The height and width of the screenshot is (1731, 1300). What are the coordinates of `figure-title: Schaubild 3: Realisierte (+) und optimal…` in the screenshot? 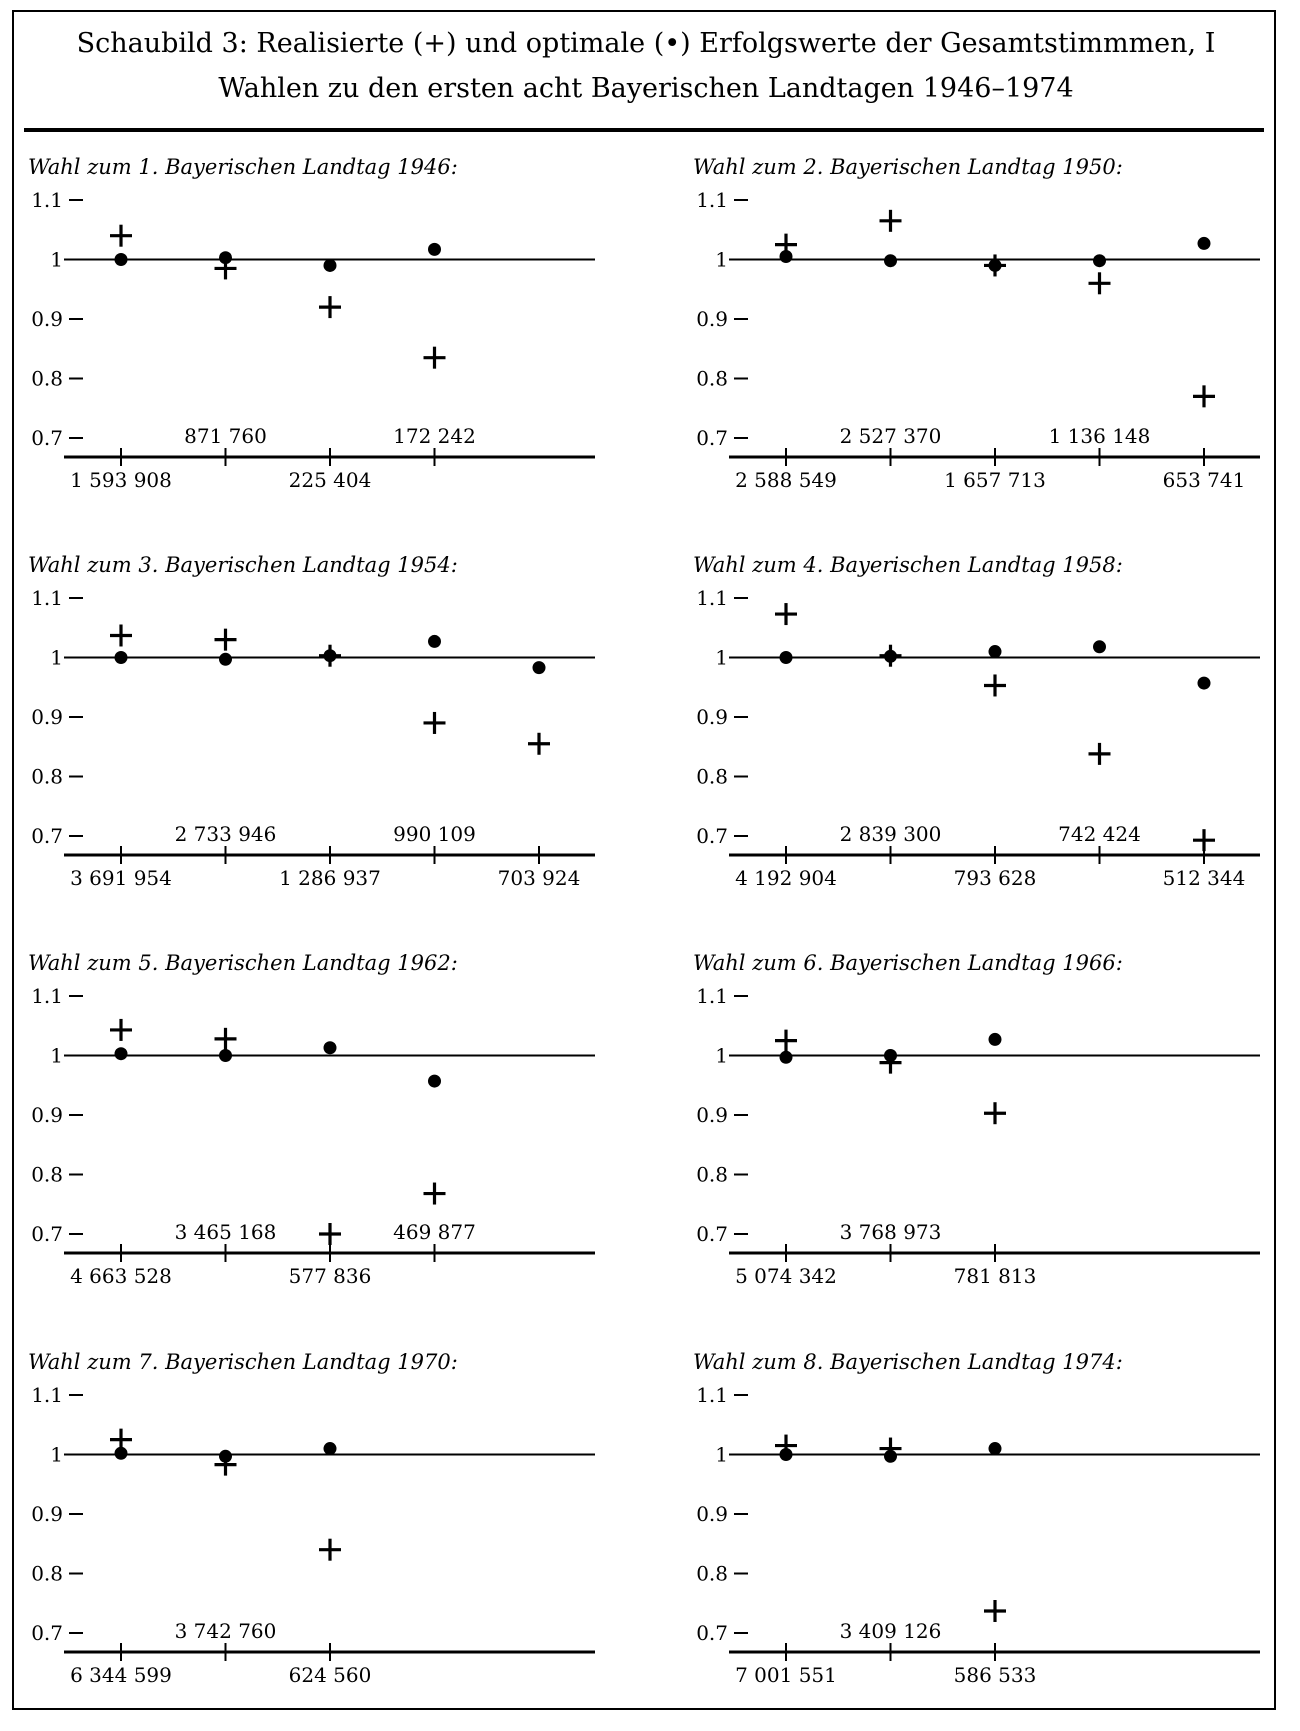 It's located at (646, 43).